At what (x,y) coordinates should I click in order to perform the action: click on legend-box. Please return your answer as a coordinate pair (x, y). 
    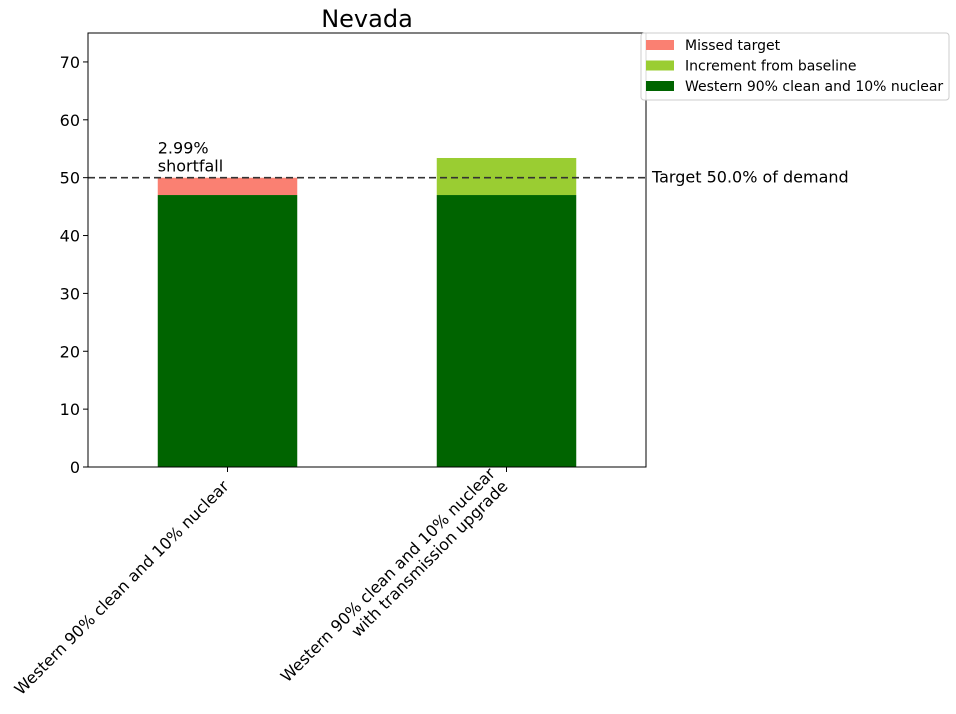
    Looking at the image, I should click on (795, 66).